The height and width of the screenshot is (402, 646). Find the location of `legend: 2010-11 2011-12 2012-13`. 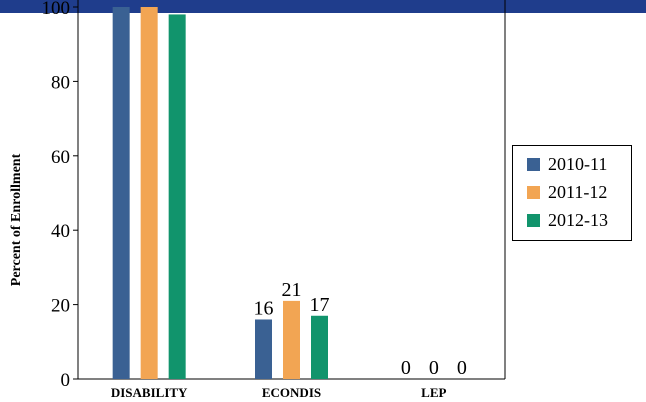

legend: 2010-11 2011-12 2012-13 is located at coordinates (572, 193).